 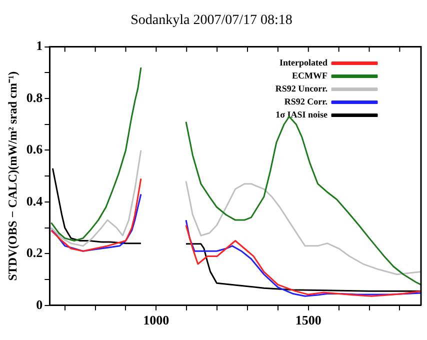 I want to click on y-tick-label: 0.6, so click(x=35, y=149).